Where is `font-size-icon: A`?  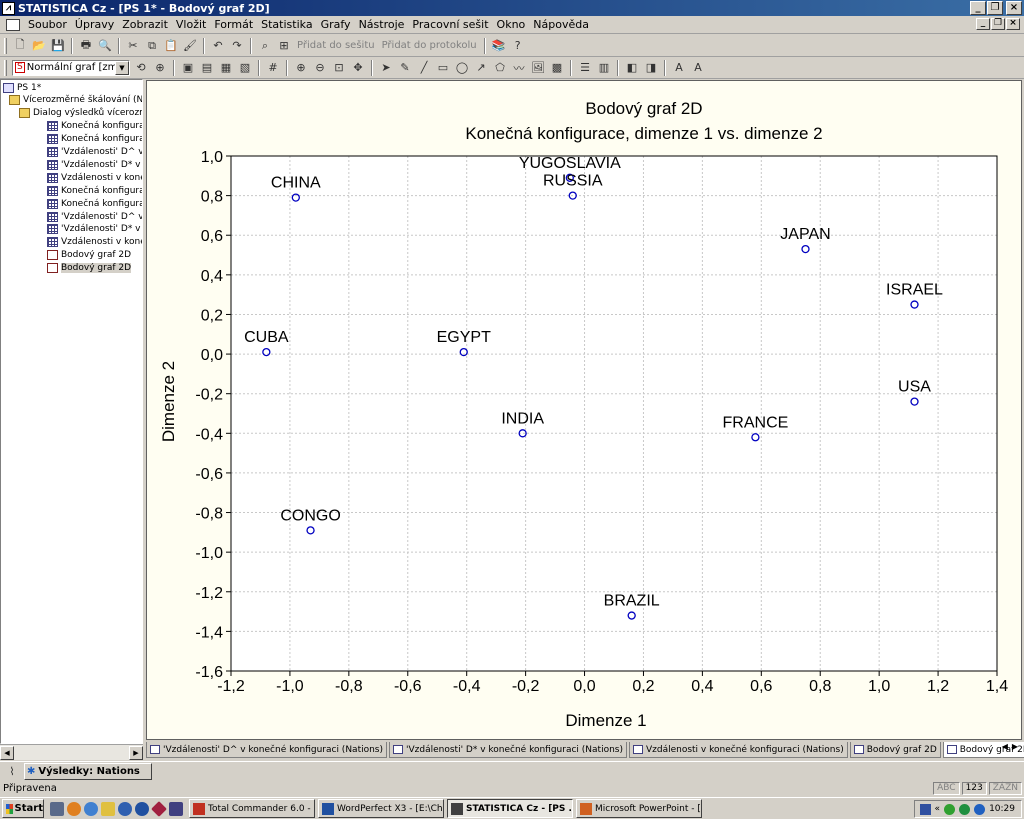
font-size-icon: A is located at coordinates (679, 67).